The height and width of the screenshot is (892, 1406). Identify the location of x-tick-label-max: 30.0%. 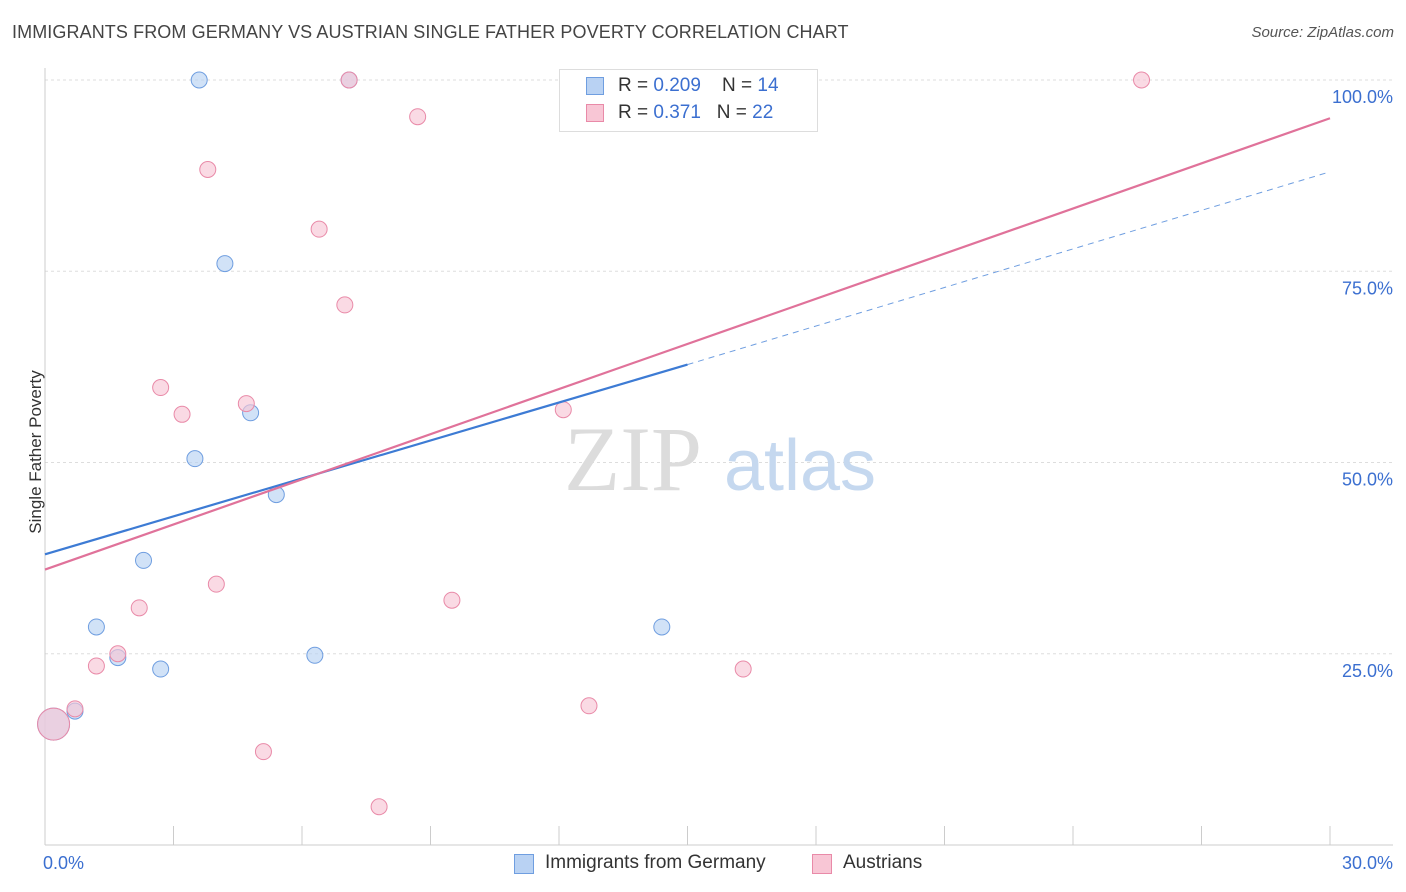
(1367, 863).